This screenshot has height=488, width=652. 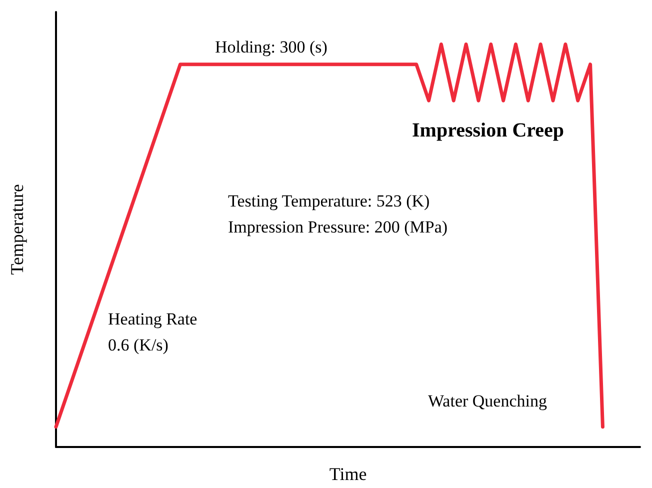 I want to click on annotation: Water Quenching, so click(x=488, y=401).